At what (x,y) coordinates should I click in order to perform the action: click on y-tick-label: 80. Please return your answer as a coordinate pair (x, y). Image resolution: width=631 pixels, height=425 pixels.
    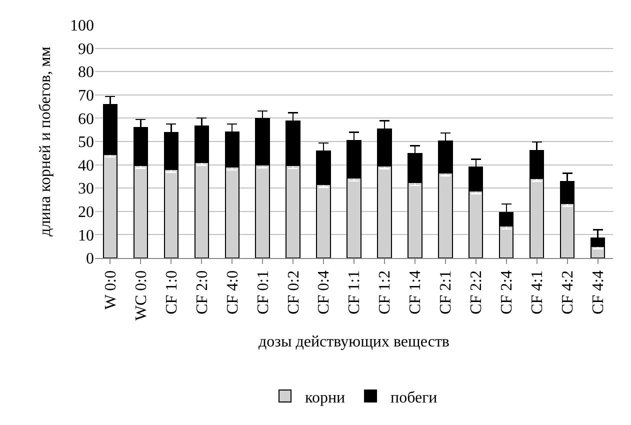
    Looking at the image, I should click on (86, 73).